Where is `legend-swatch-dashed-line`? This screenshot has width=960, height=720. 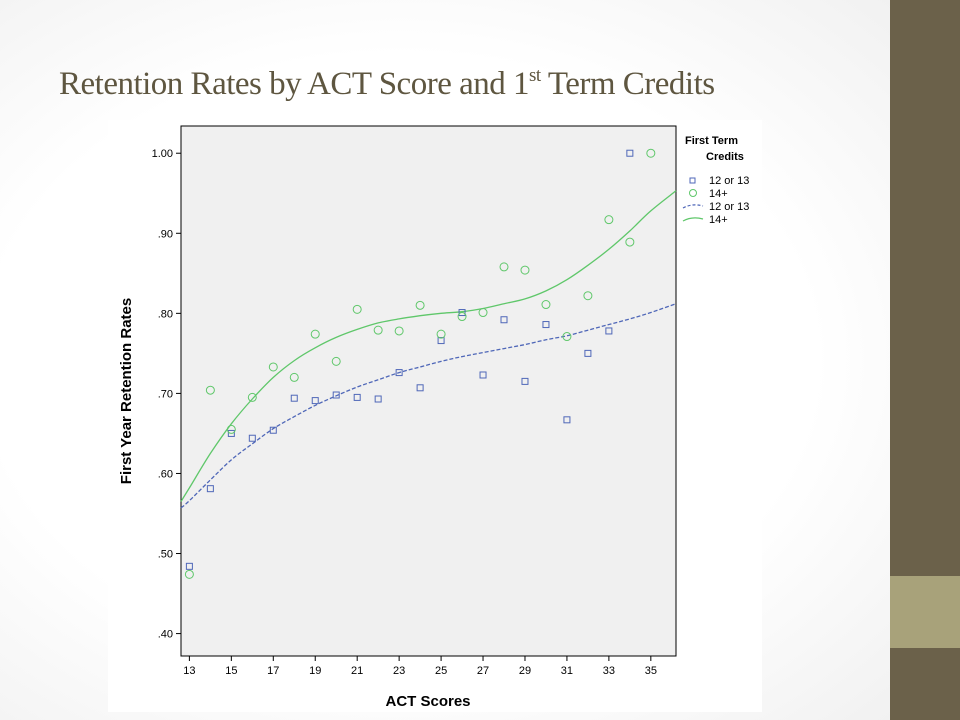
legend-swatch-dashed-line is located at coordinates (693, 206).